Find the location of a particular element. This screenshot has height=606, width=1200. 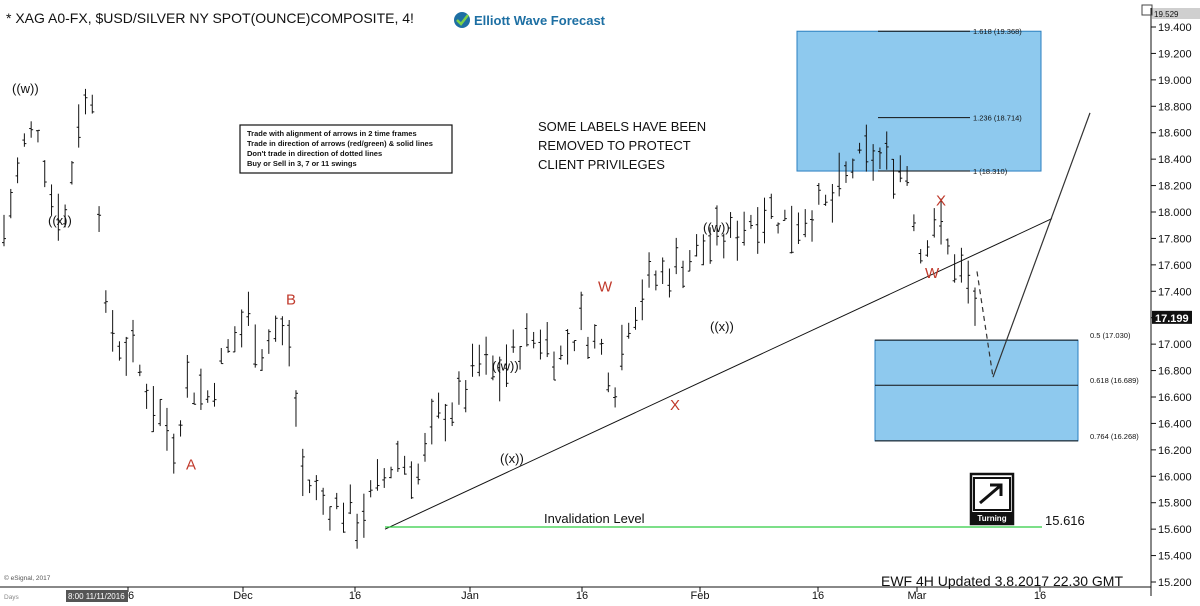

rule-3: Don't trade in direction of dotted lines is located at coordinates (314, 153).